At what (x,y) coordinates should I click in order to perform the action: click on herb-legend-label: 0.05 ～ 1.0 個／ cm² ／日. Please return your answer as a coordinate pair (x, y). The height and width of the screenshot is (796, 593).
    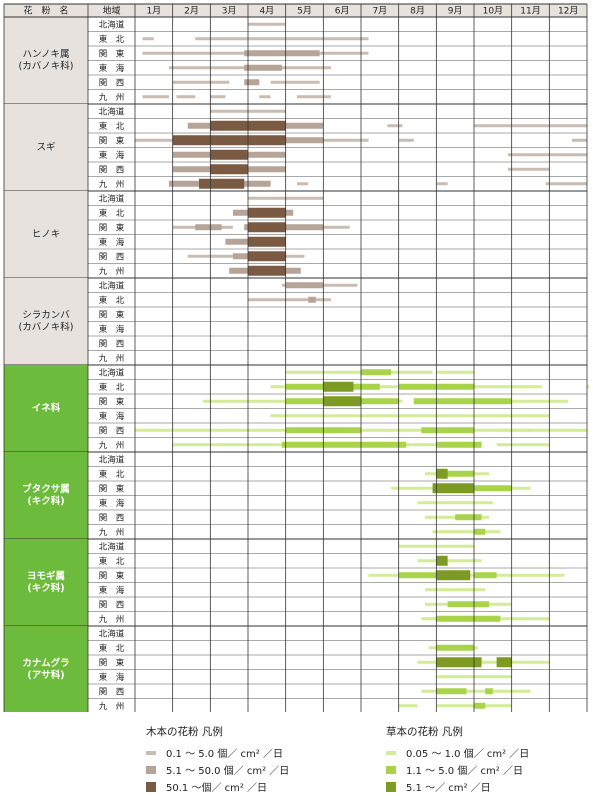
    Looking at the image, I should click on (468, 754).